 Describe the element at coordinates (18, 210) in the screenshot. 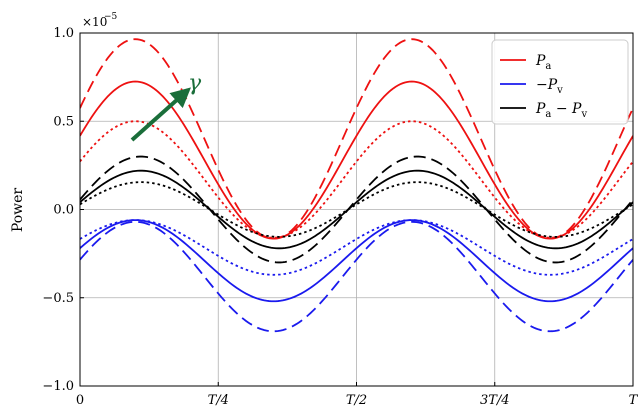

I see `y-axis-label: Power` at that location.